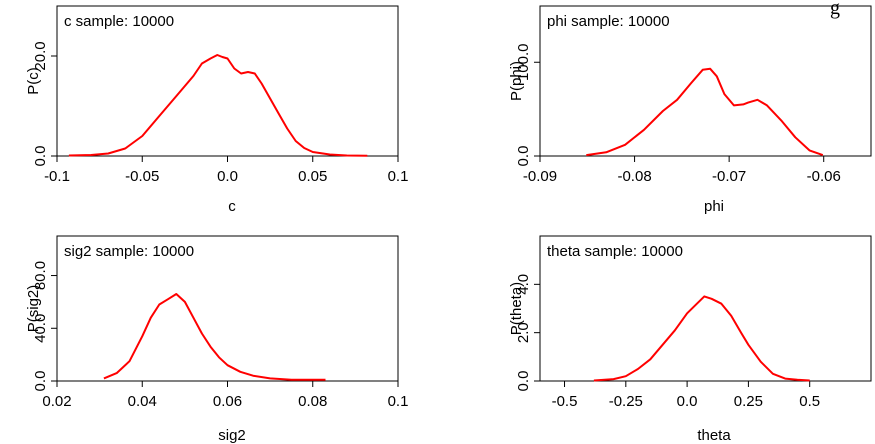 The image size is (875, 444). Describe the element at coordinates (40, 328) in the screenshot. I see `y-tick-label: 40.0` at that location.